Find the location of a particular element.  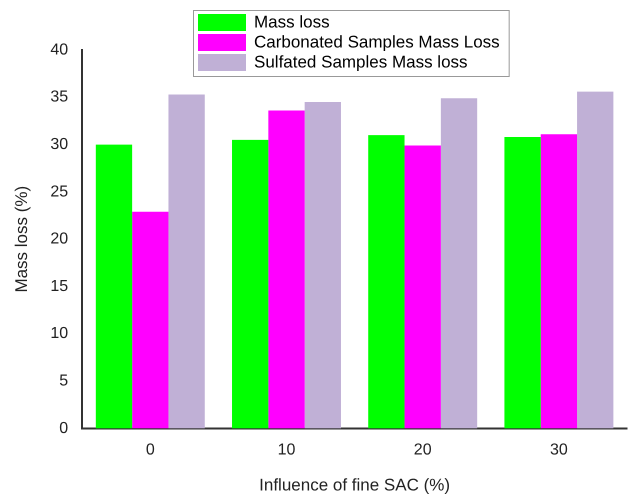

legend-label: Carbonated Samples Mass Loss is located at coordinates (377, 42).